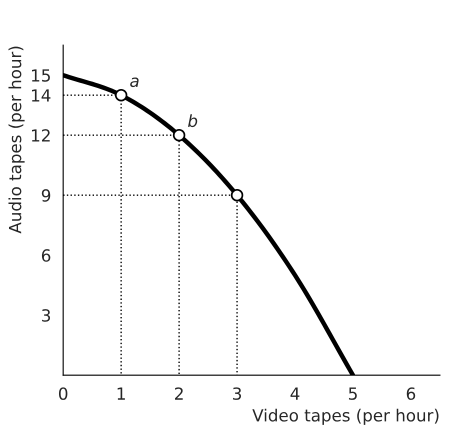 This screenshot has width=468, height=443. Describe the element at coordinates (345, 416) in the screenshot. I see `x-axis-title: Video tapes (per hour)` at that location.